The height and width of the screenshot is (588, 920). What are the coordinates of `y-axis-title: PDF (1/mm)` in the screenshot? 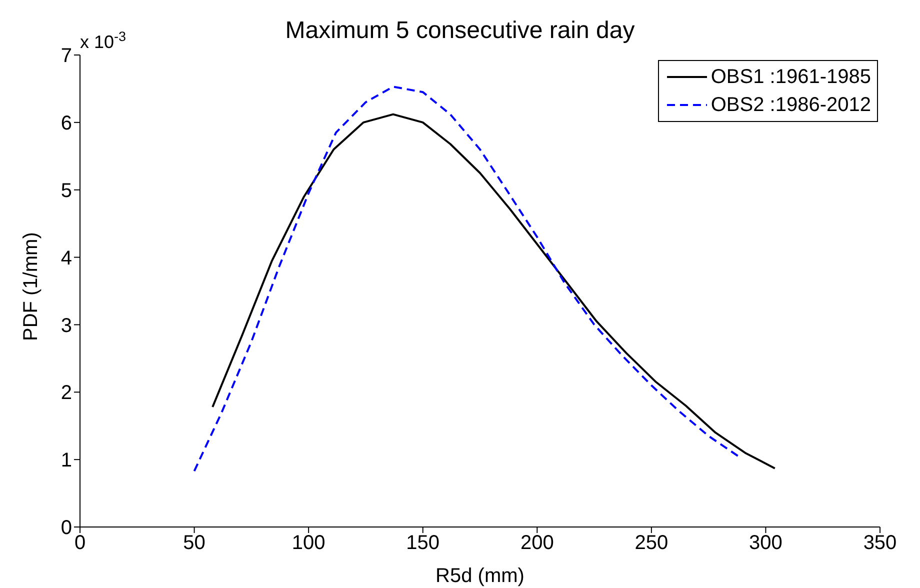 It's located at (31, 286).